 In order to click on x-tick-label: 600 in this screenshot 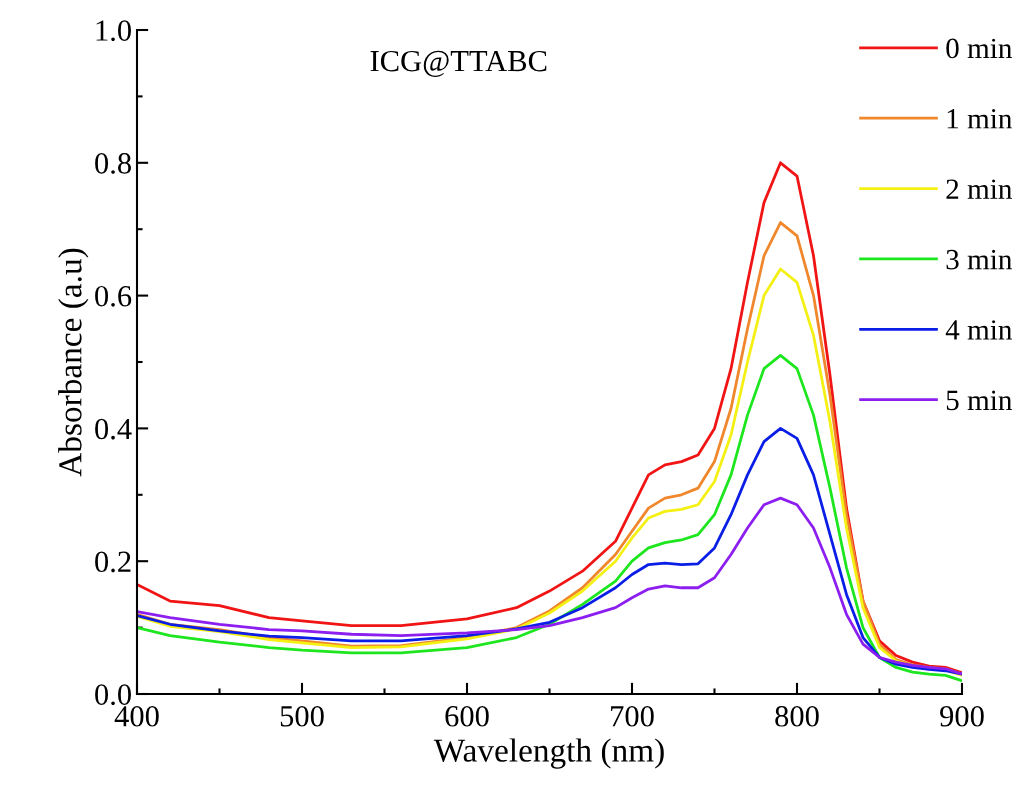, I will do `click(467, 716)`.